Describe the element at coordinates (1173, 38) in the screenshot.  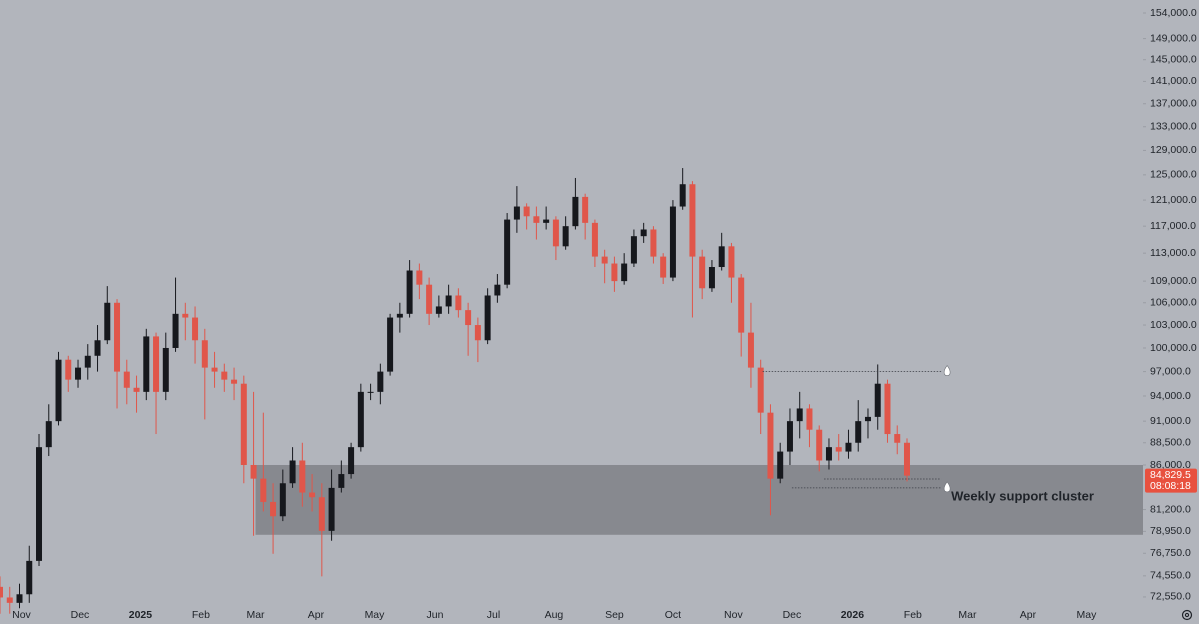
I see `y-tick-label: 149,000.0` at that location.